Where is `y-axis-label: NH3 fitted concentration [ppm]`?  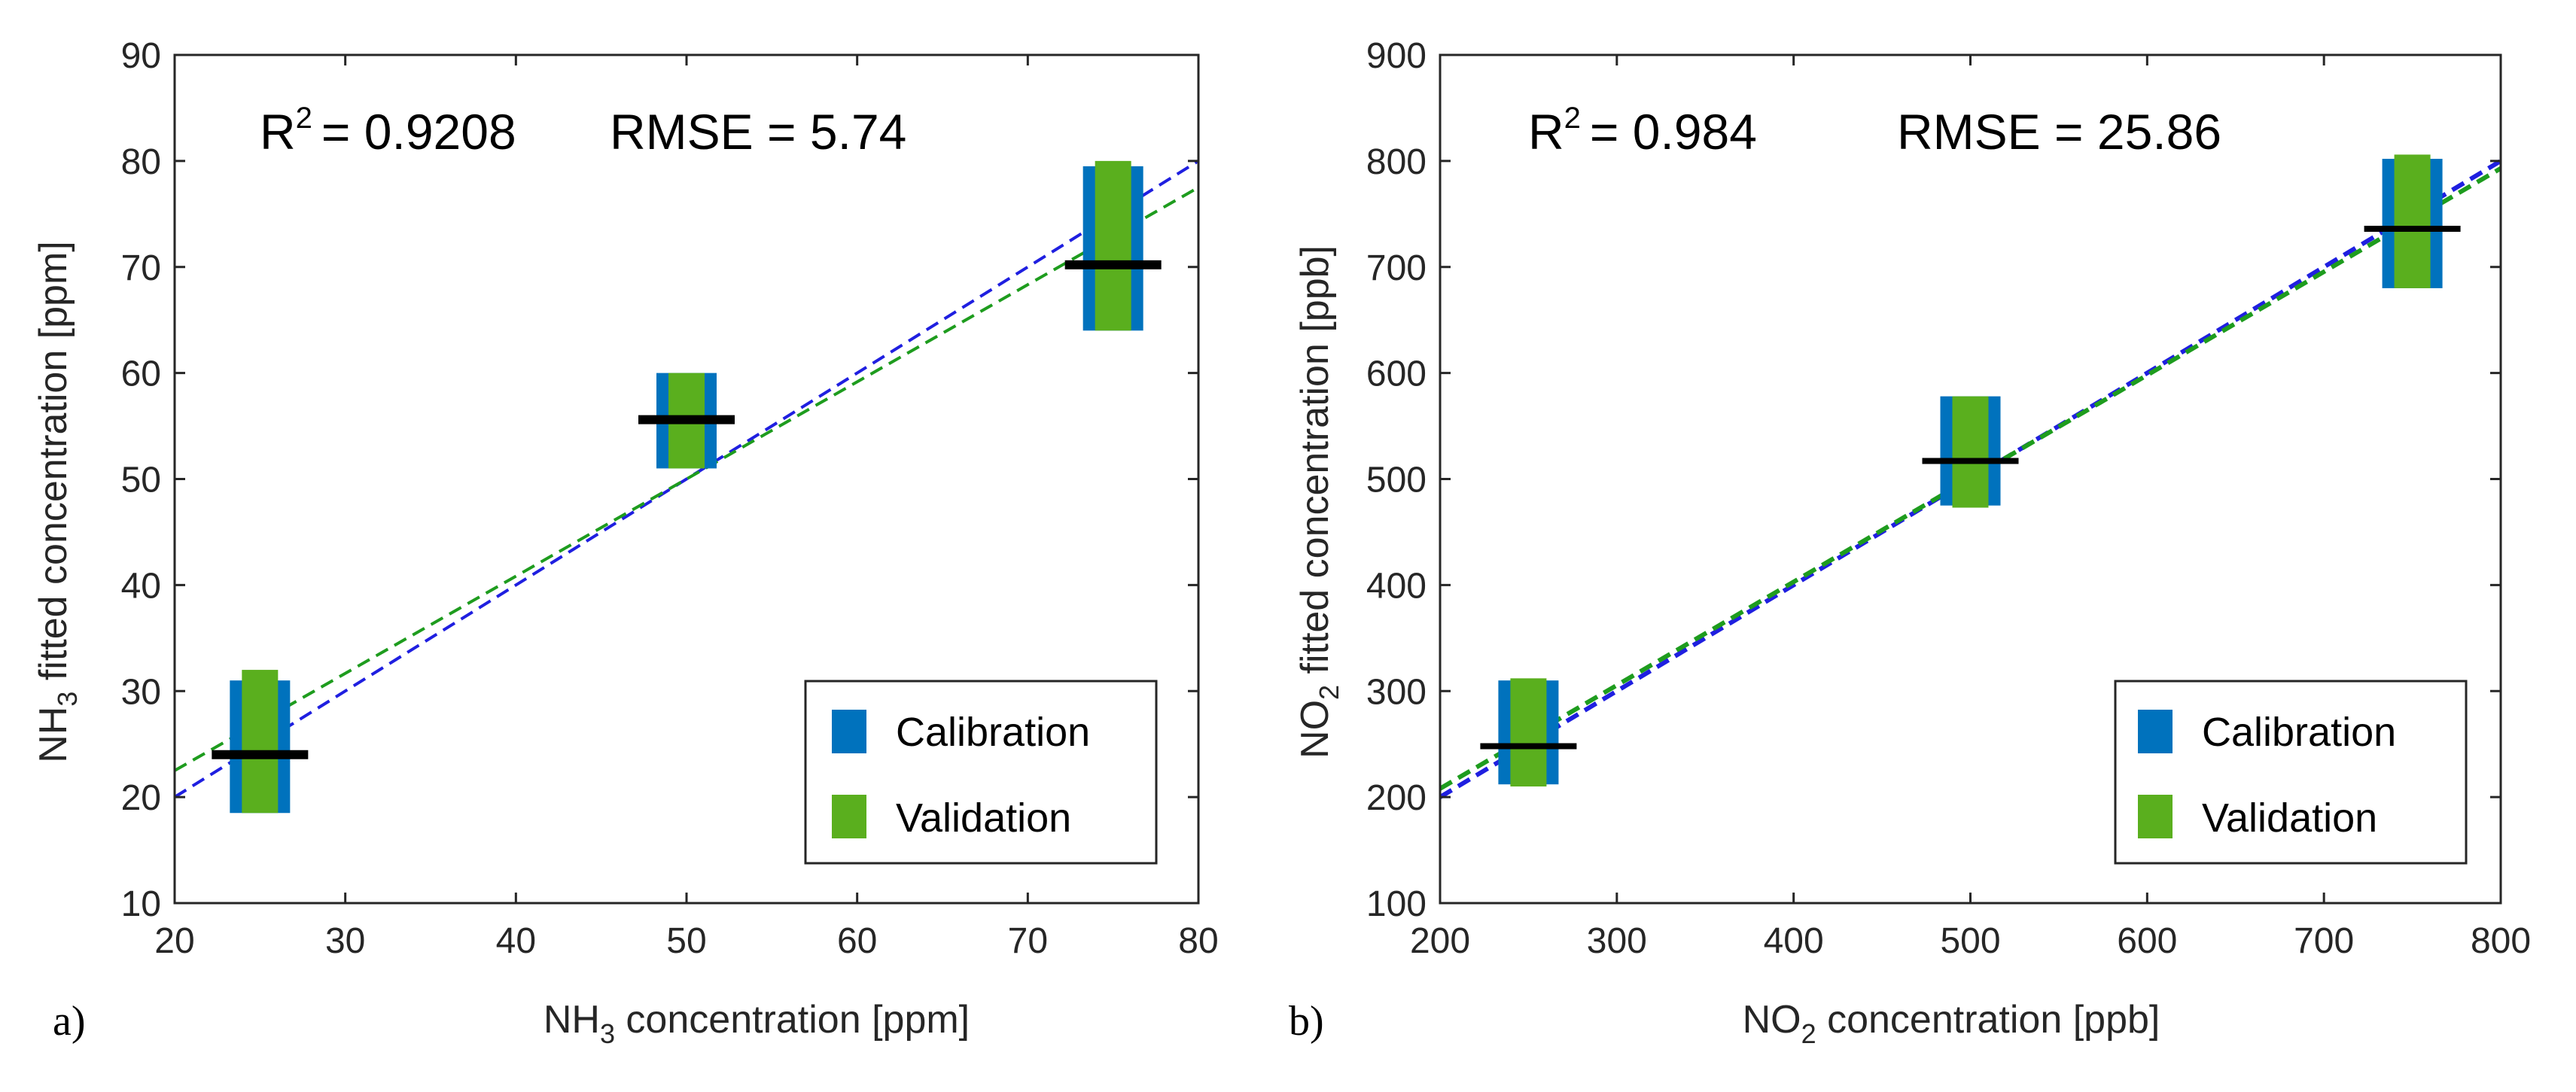
y-axis-label: NH3 fitted concentration [ppm] is located at coordinates (57, 501).